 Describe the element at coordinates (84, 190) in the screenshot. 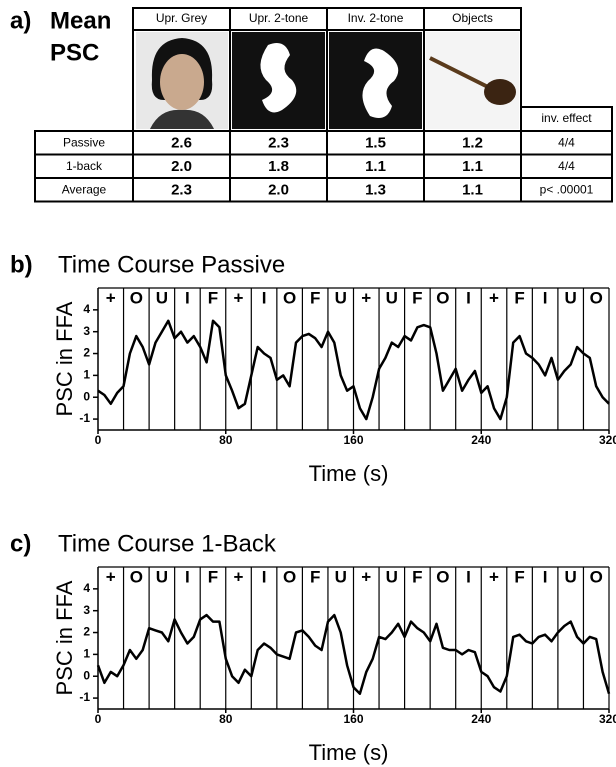

I see `row-text: Average` at that location.